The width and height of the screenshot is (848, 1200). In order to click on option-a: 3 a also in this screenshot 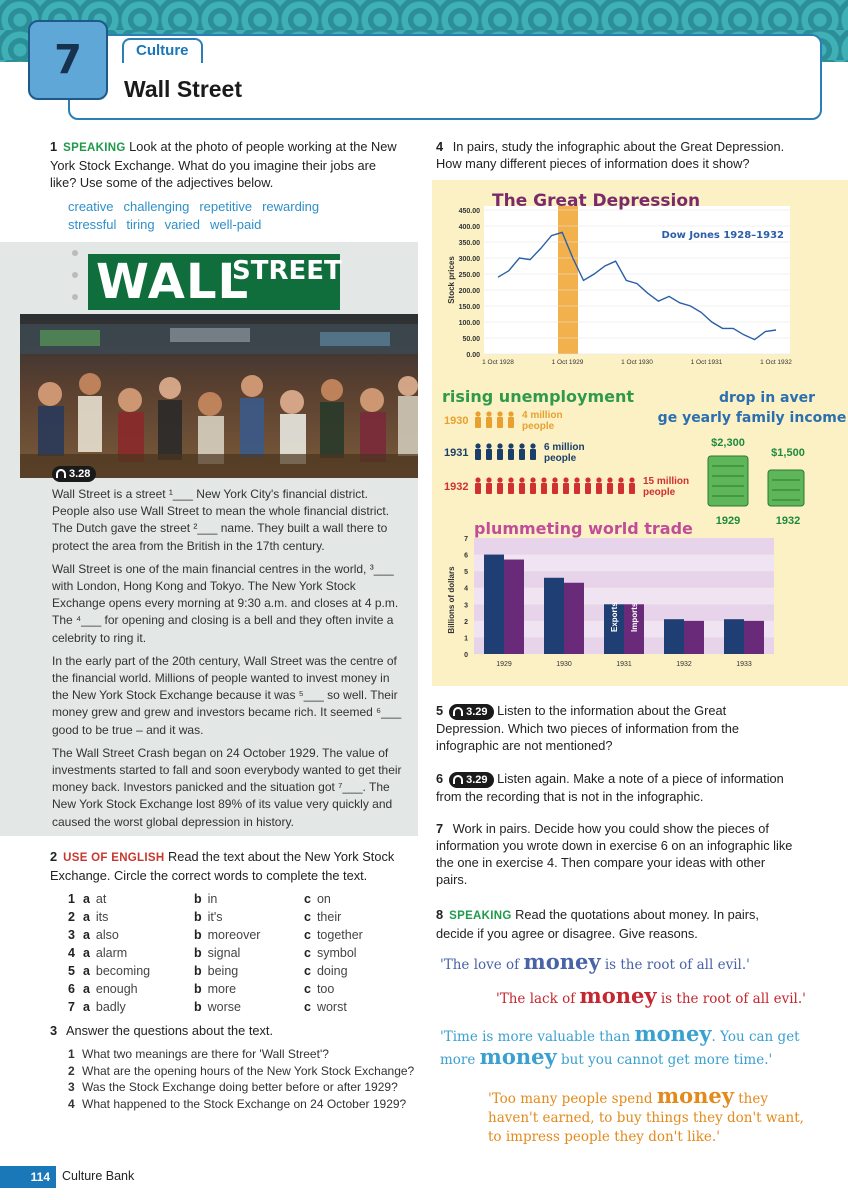, I will do `click(93, 935)`.